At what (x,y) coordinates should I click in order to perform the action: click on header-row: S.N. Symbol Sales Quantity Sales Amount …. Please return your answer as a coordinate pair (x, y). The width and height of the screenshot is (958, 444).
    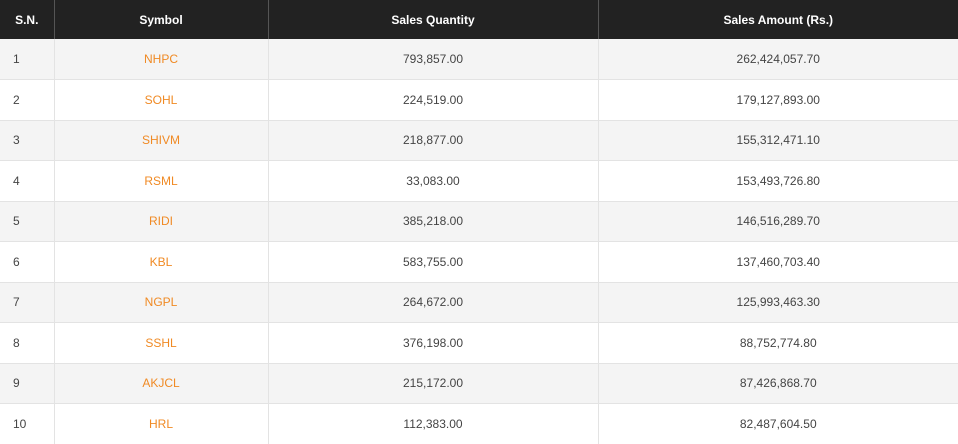
    Looking at the image, I should click on (479, 19).